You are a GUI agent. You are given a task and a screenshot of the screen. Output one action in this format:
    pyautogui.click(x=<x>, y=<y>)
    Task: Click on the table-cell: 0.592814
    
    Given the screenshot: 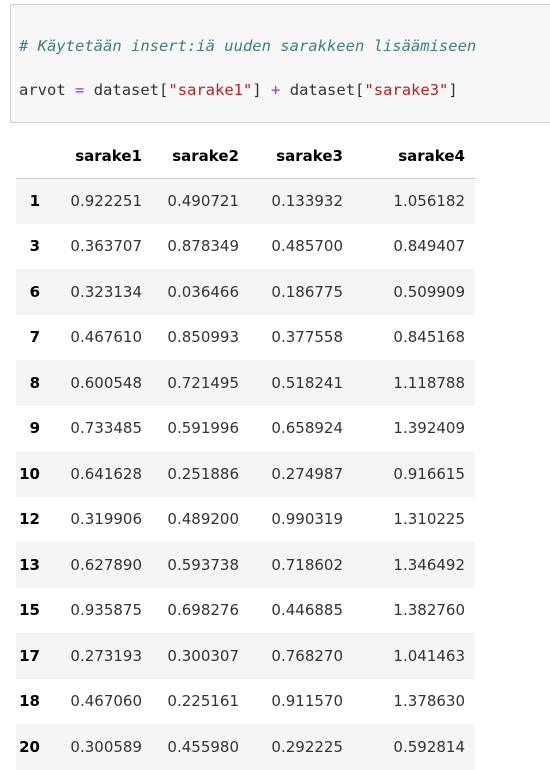 What is the action you would take?
    pyautogui.click(x=429, y=746)
    